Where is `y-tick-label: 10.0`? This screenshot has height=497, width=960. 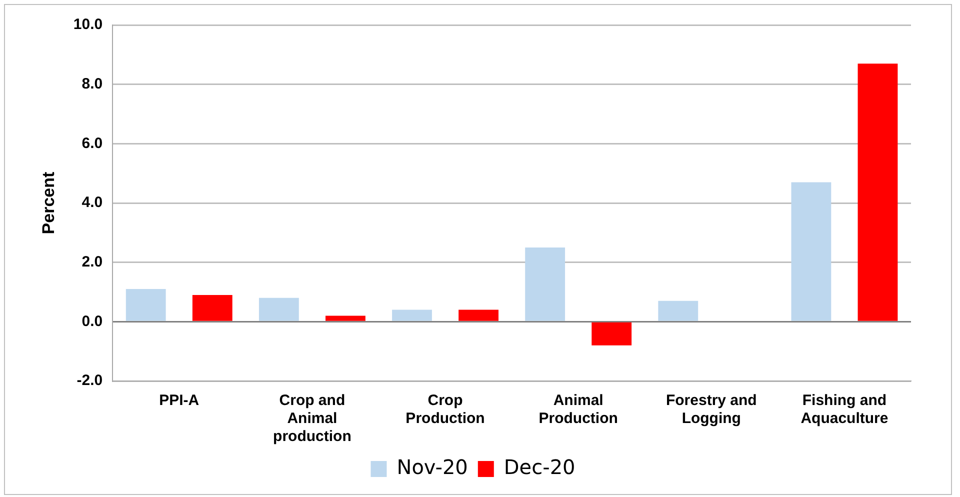
y-tick-label: 10.0 is located at coordinates (88, 25).